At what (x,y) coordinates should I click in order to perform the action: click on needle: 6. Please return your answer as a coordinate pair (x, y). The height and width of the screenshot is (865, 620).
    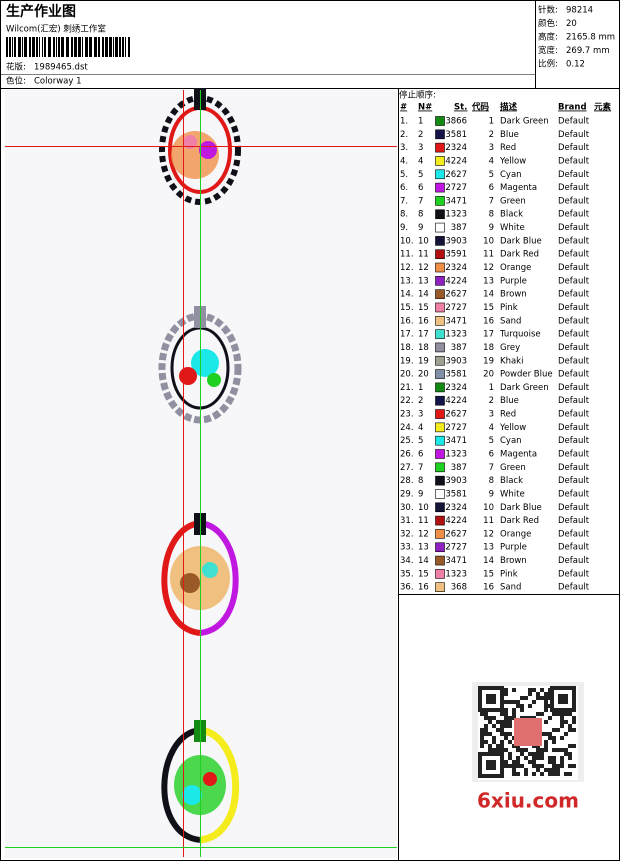
    Looking at the image, I should click on (420, 455).